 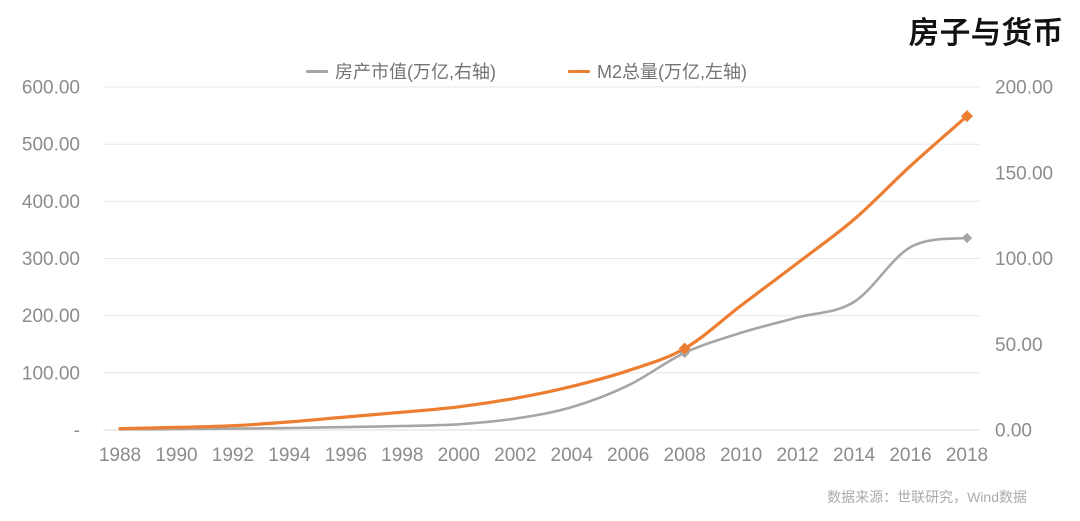 I want to click on data-source: 数据来源：世联研究，Wind数据, so click(x=927, y=497).